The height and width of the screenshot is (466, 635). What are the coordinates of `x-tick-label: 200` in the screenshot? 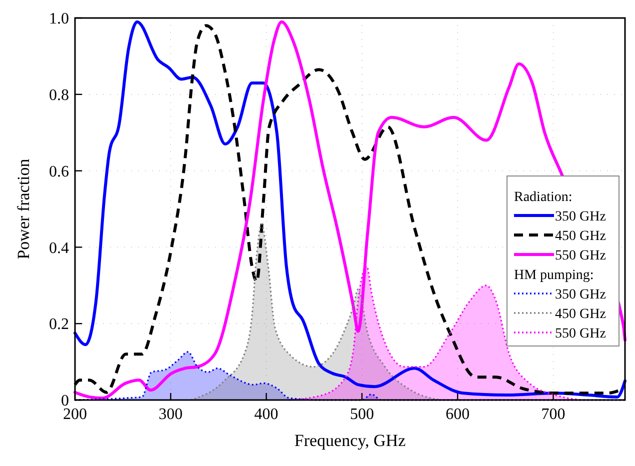 It's located at (75, 414).